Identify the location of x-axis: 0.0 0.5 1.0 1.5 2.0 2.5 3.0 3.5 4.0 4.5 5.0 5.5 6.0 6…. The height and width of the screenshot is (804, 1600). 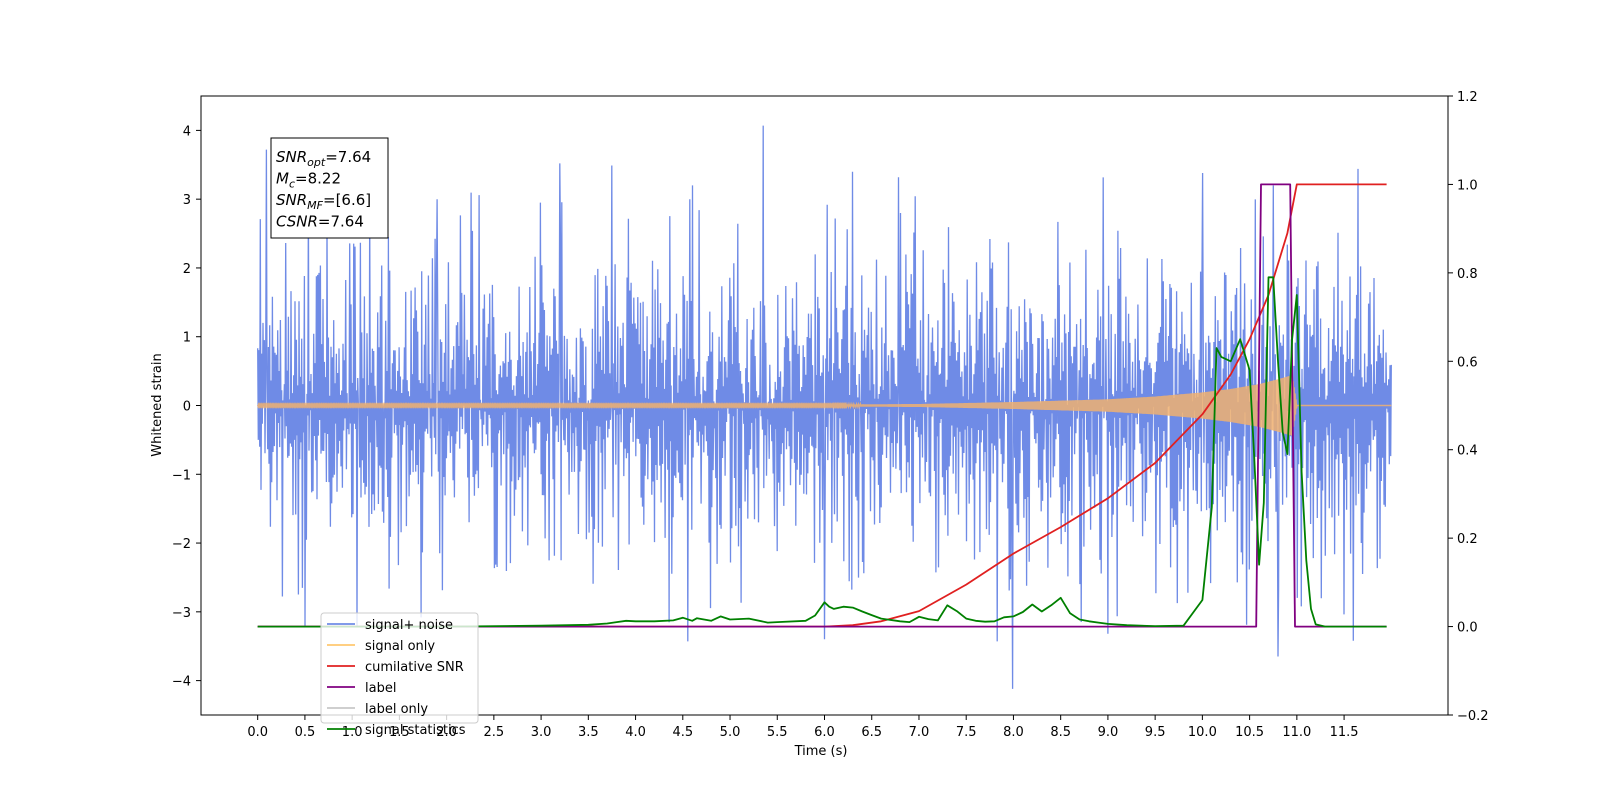
(803, 727).